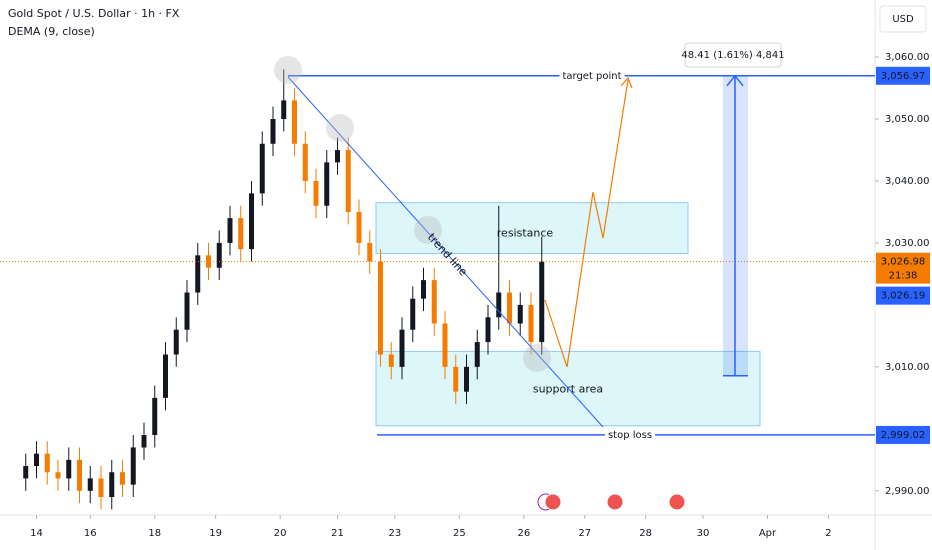 The height and width of the screenshot is (550, 932). What do you see at coordinates (703, 533) in the screenshot?
I see `x-tick-label: 30` at bounding box center [703, 533].